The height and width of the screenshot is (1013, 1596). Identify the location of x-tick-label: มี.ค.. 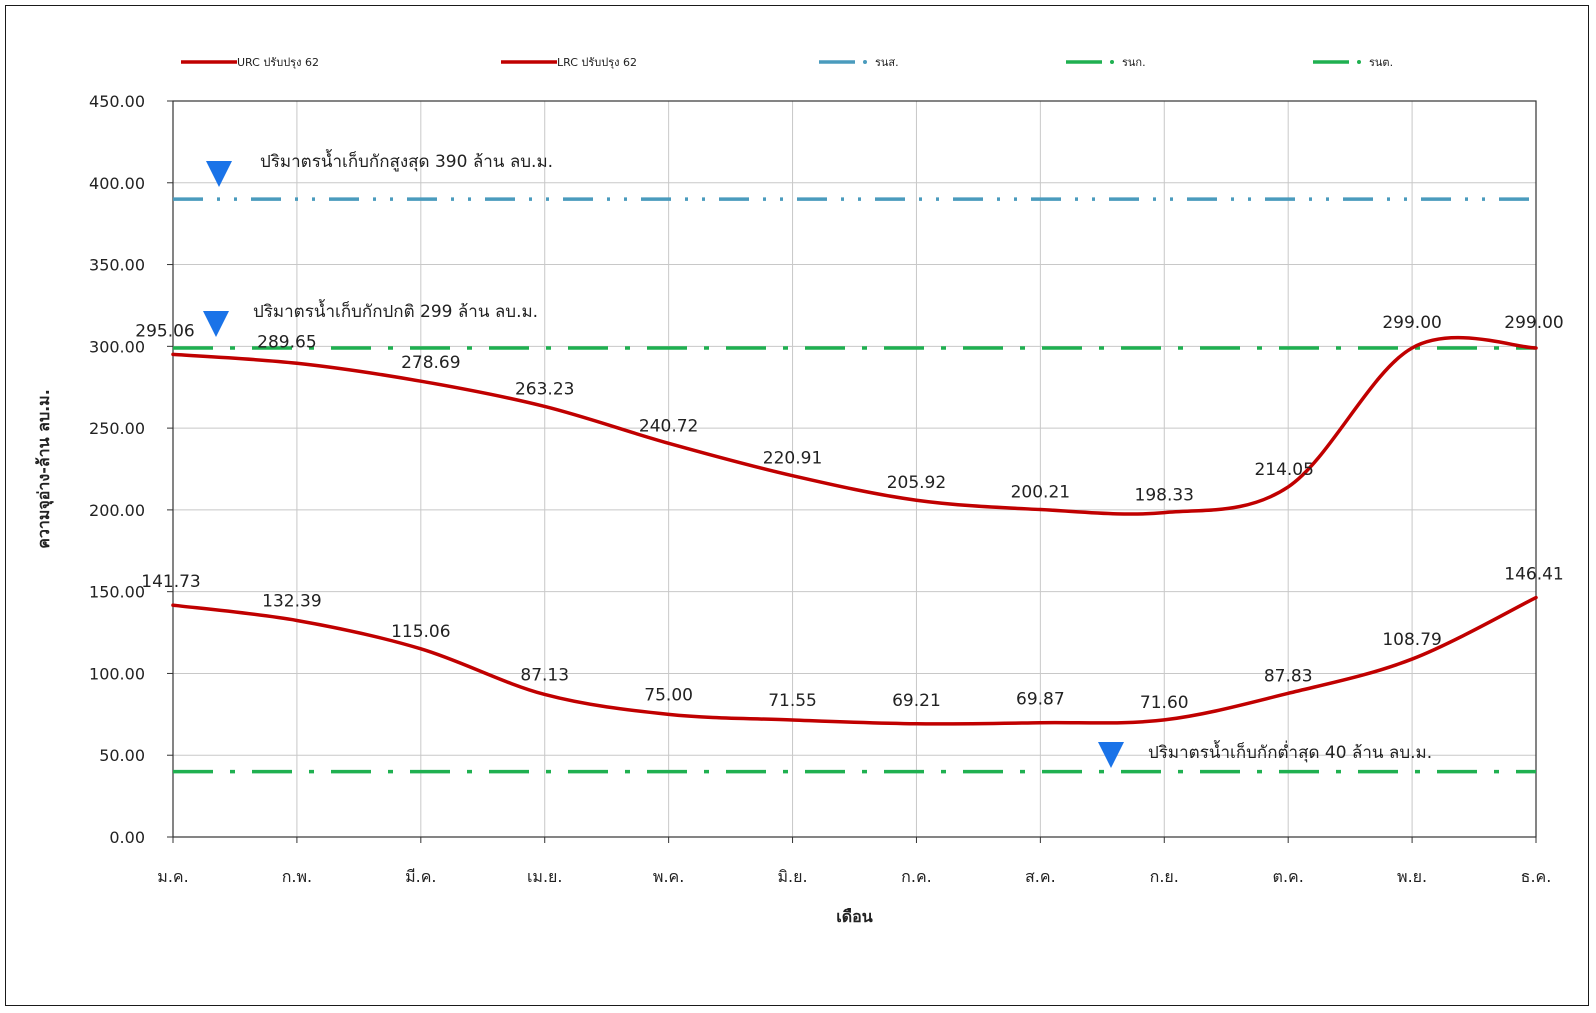
(420, 876).